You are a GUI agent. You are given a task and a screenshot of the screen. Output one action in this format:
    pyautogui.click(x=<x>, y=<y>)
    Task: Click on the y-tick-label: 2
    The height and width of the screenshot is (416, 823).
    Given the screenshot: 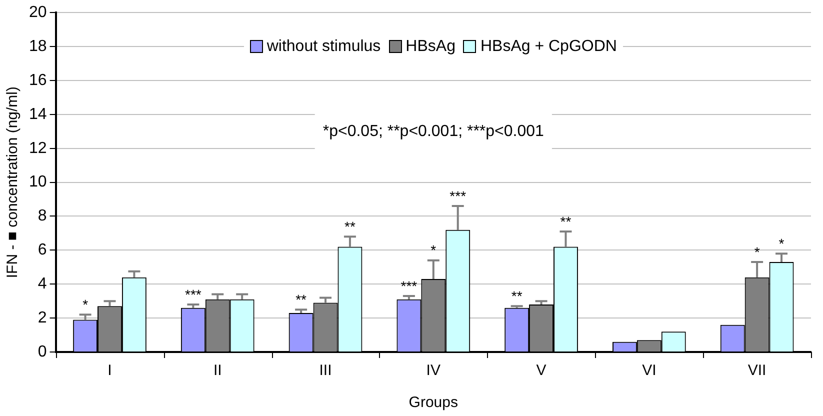 What is the action you would take?
    pyautogui.click(x=42, y=317)
    